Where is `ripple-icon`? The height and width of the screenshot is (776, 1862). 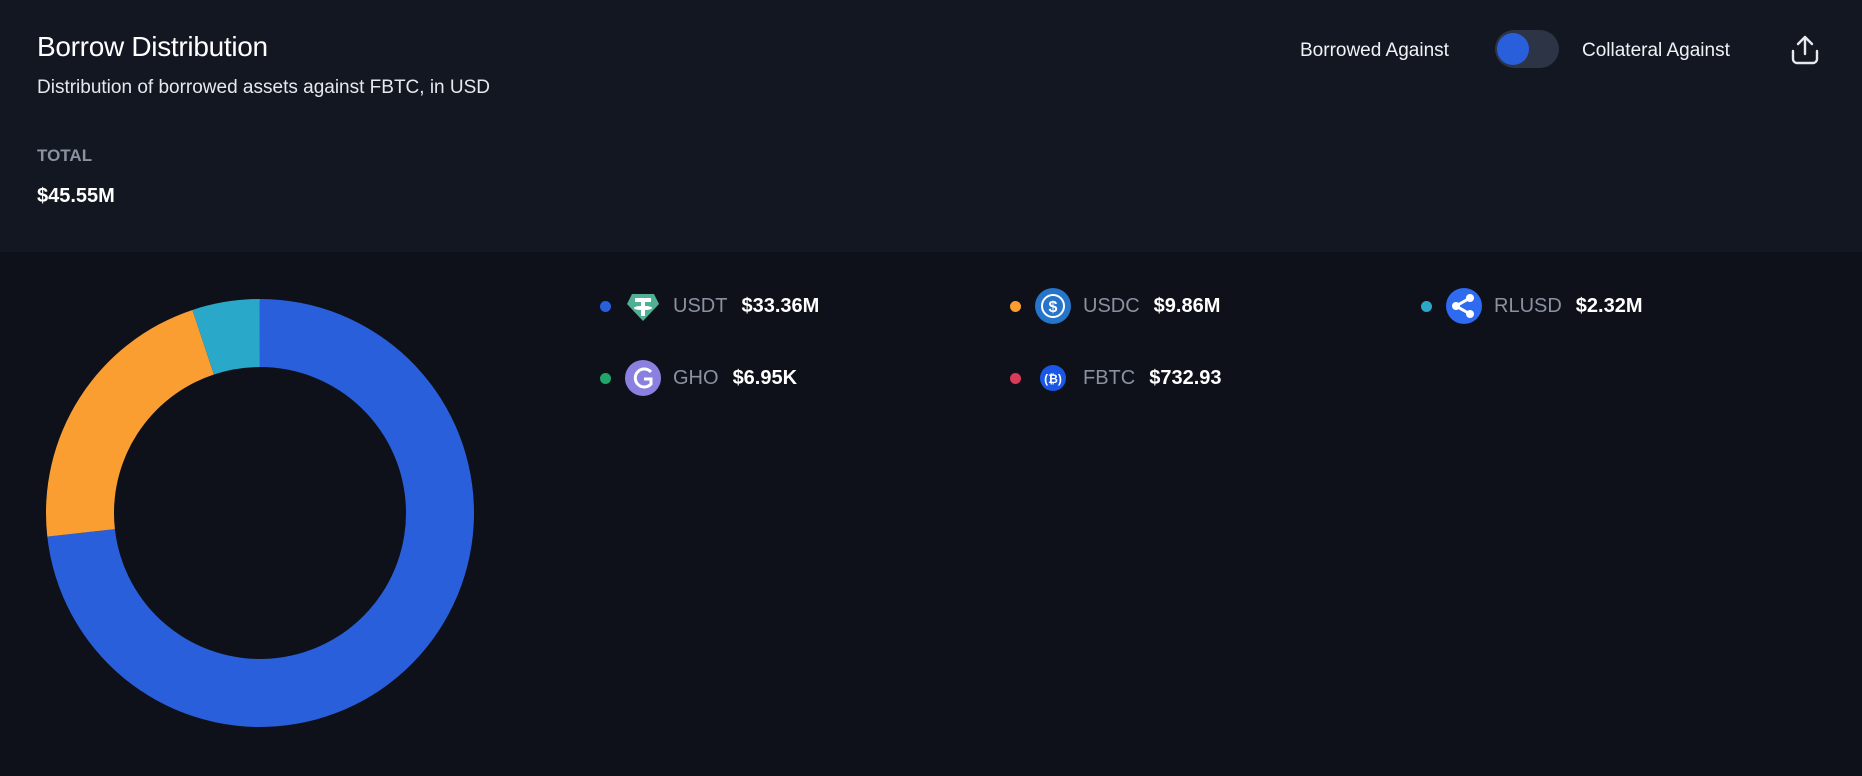 ripple-icon is located at coordinates (1464, 306).